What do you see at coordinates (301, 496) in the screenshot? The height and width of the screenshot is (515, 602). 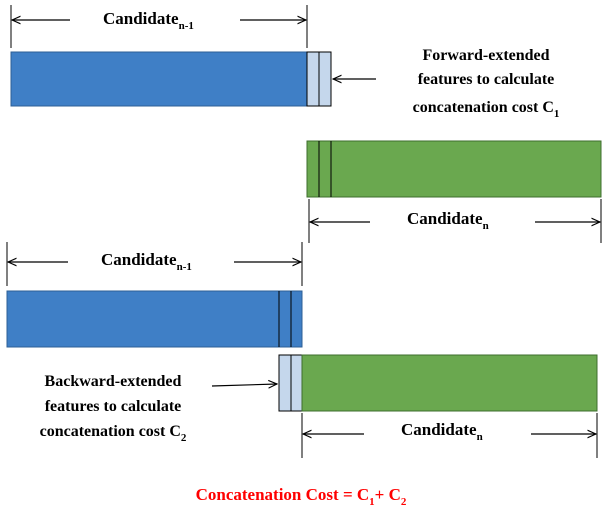 I see `concatenation-cost-formula: Concatenation Cost = C1+ C2` at bounding box center [301, 496].